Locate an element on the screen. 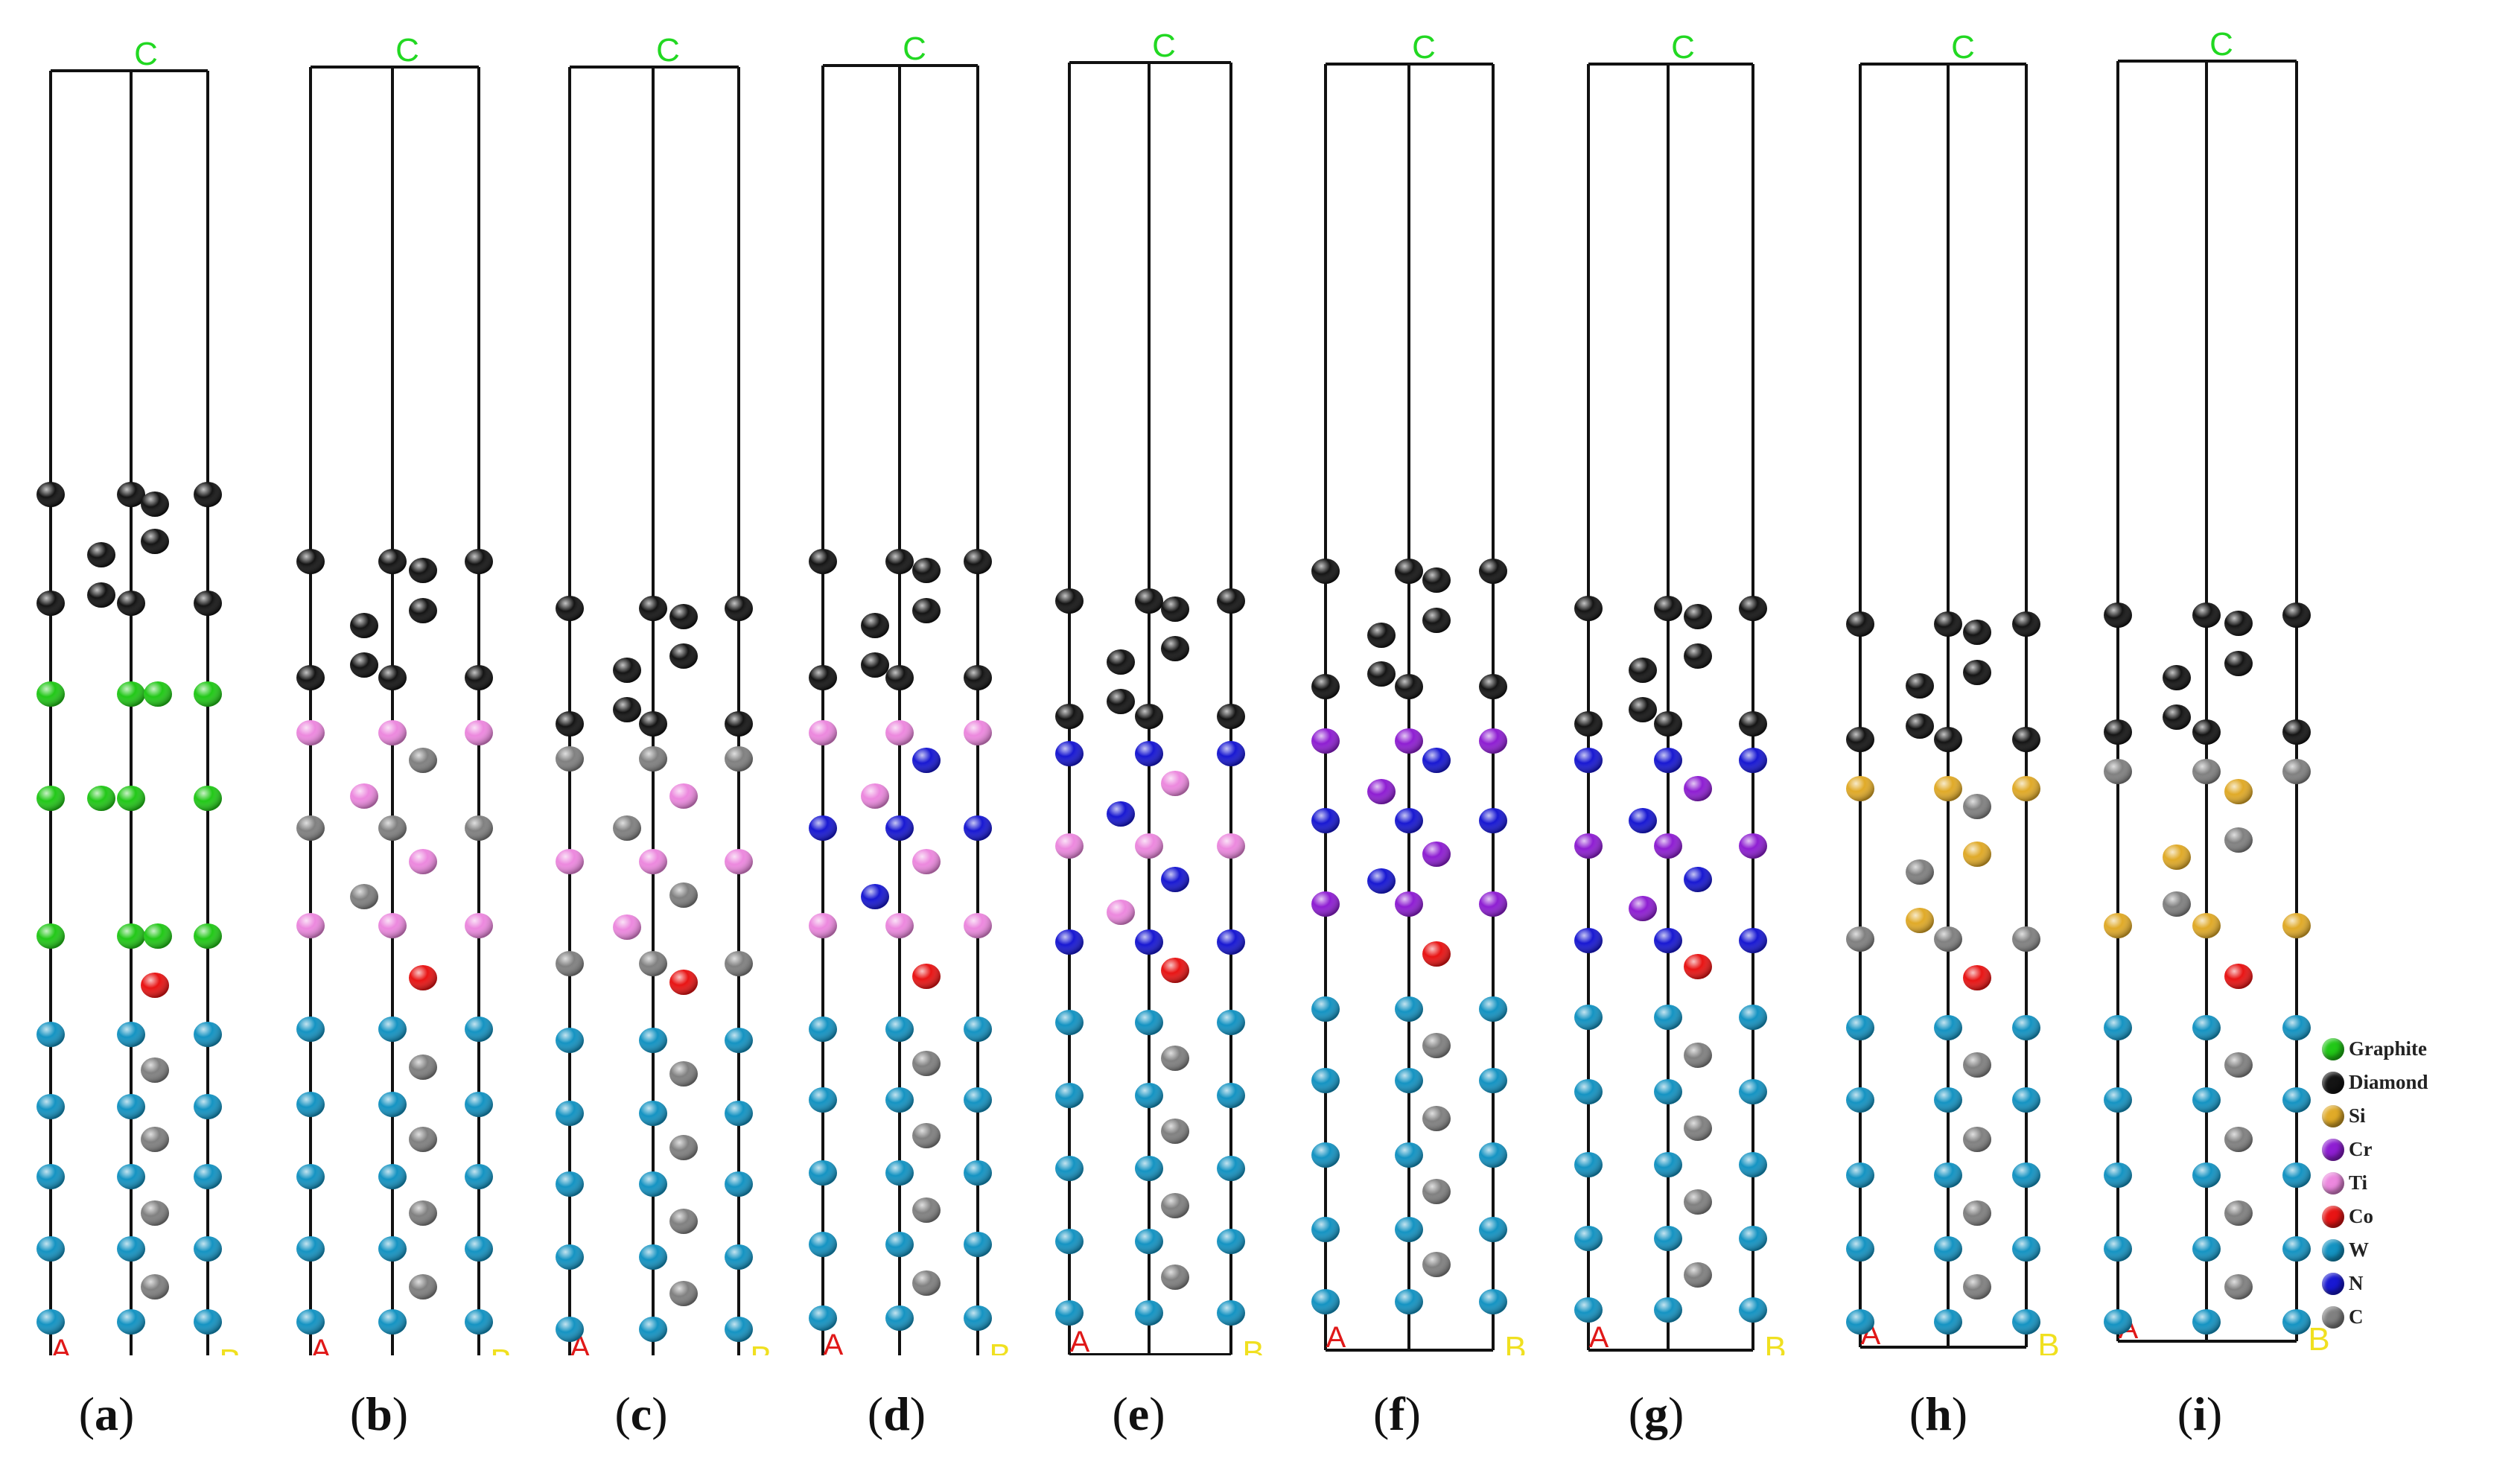  legend-swatch-n is located at coordinates (2333, 1283).